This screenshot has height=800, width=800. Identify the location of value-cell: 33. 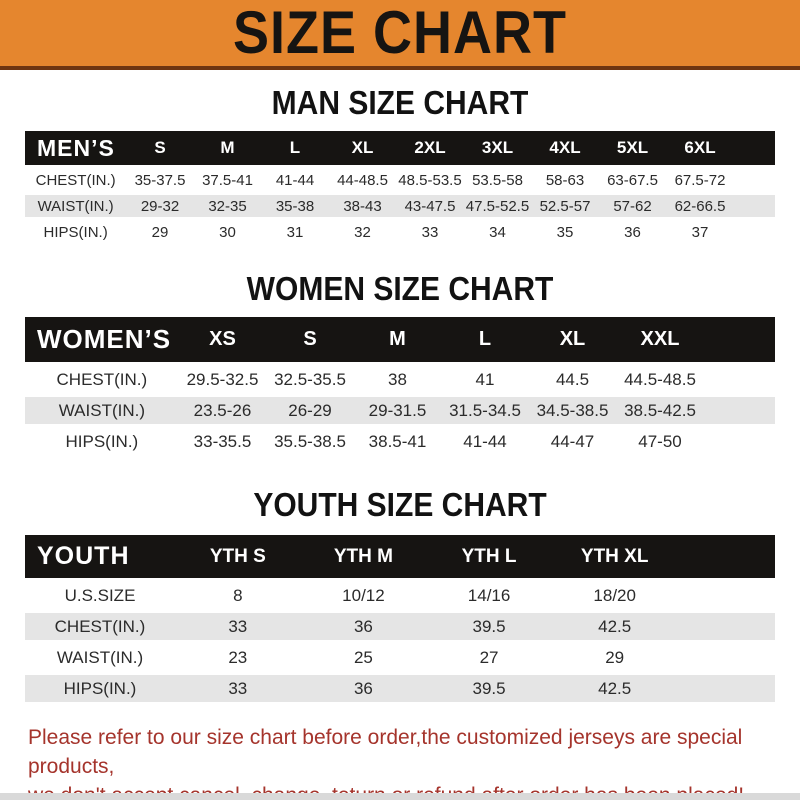
(238, 626).